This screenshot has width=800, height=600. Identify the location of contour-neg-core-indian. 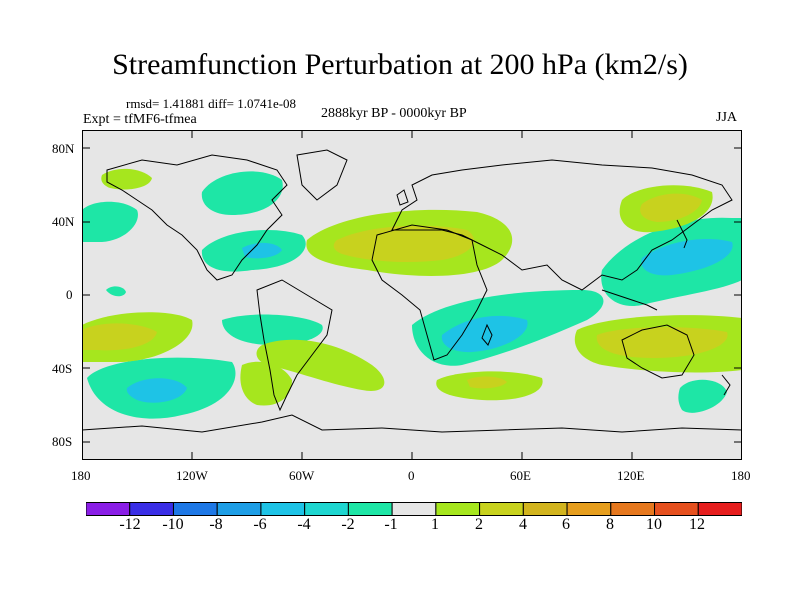
(484, 334).